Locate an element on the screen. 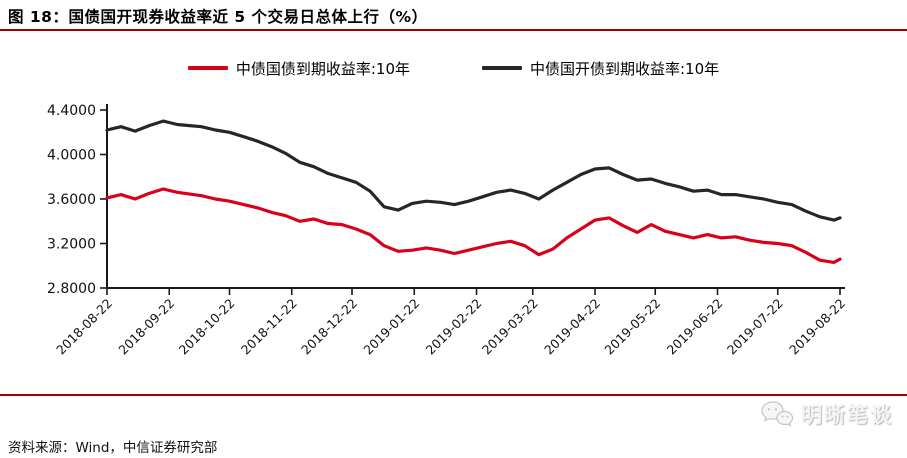 This screenshot has height=458, width=907. watermark: 明晰笔谈 is located at coordinates (826, 414).